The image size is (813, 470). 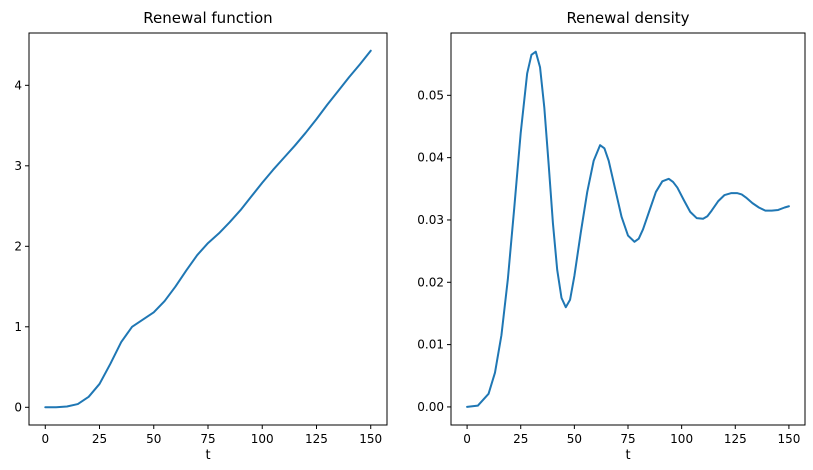 What do you see at coordinates (788, 439) in the screenshot?
I see `renewal-density-xtick-label: 150` at bounding box center [788, 439].